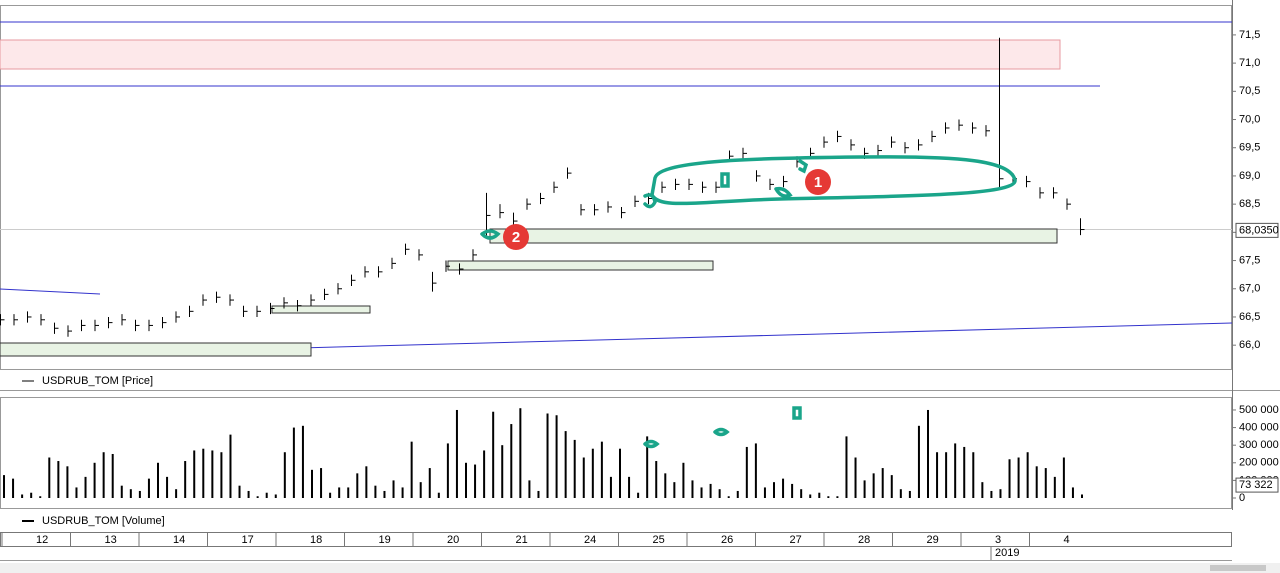 This screenshot has width=1280, height=573. What do you see at coordinates (1259, 410) in the screenshot?
I see `y-tick-label: 500 000` at bounding box center [1259, 410].